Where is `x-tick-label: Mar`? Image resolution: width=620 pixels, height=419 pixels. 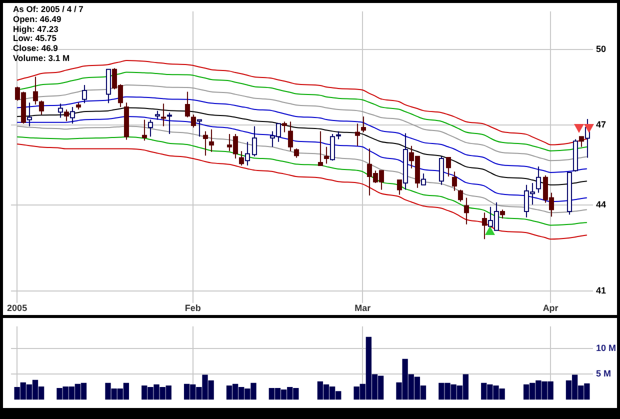 x-tick-label: Mar is located at coordinates (363, 307).